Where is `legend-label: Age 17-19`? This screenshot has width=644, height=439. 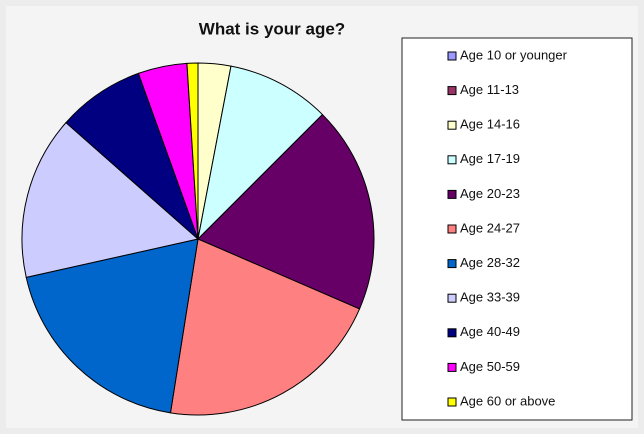
legend-label: Age 17-19 is located at coordinates (490, 158).